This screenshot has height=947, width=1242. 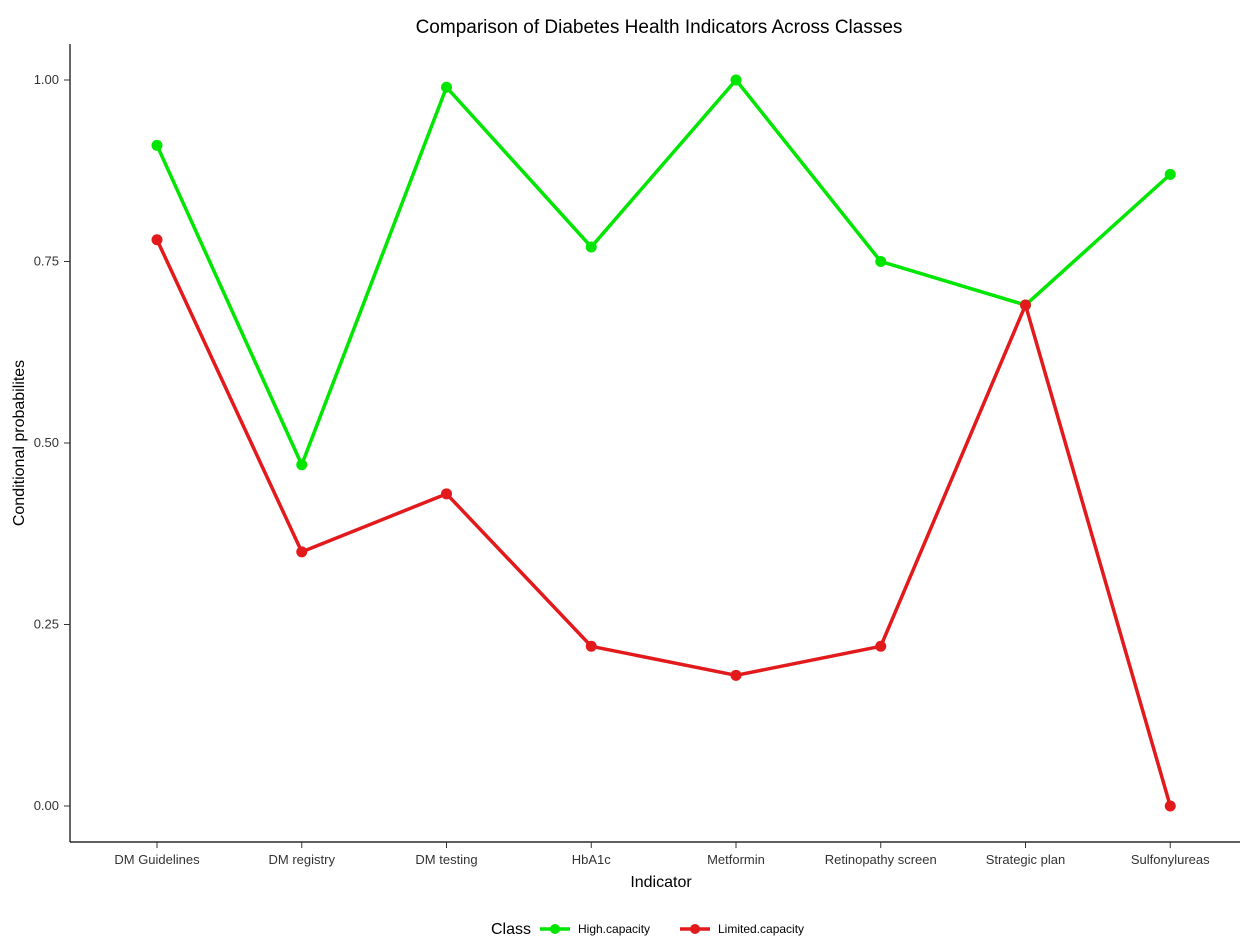 I want to click on x-tick-label: DM testing, so click(x=446, y=859).